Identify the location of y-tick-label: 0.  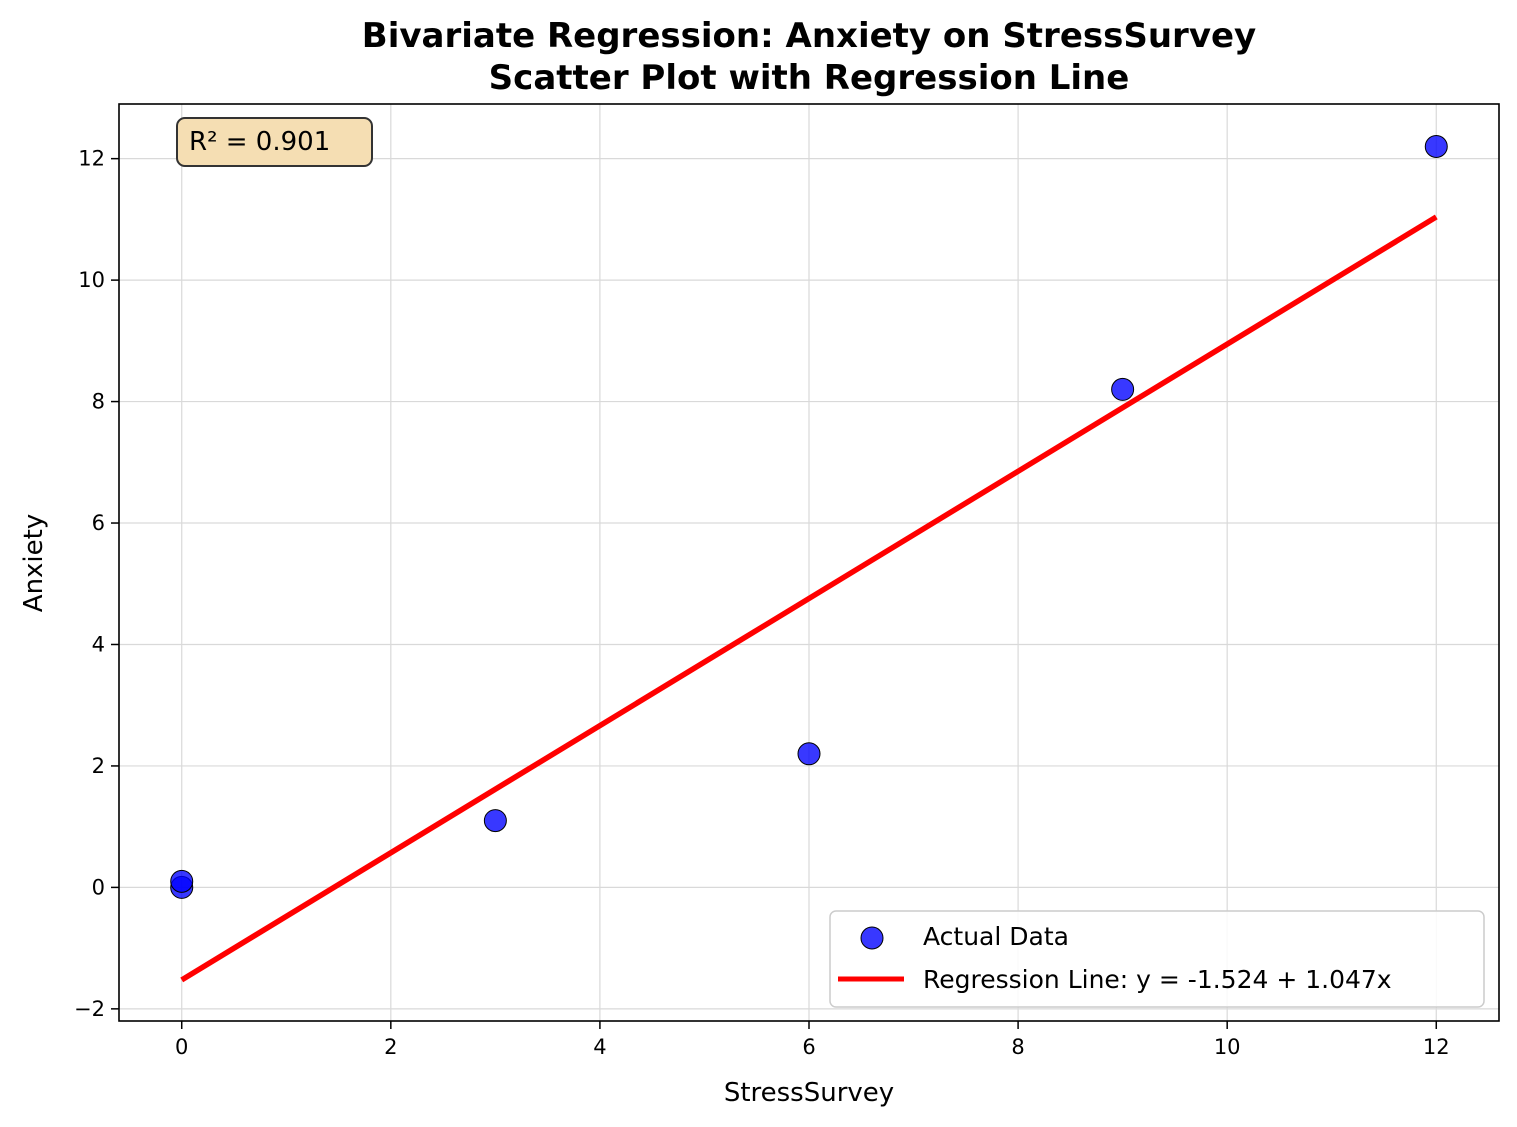
(98, 887).